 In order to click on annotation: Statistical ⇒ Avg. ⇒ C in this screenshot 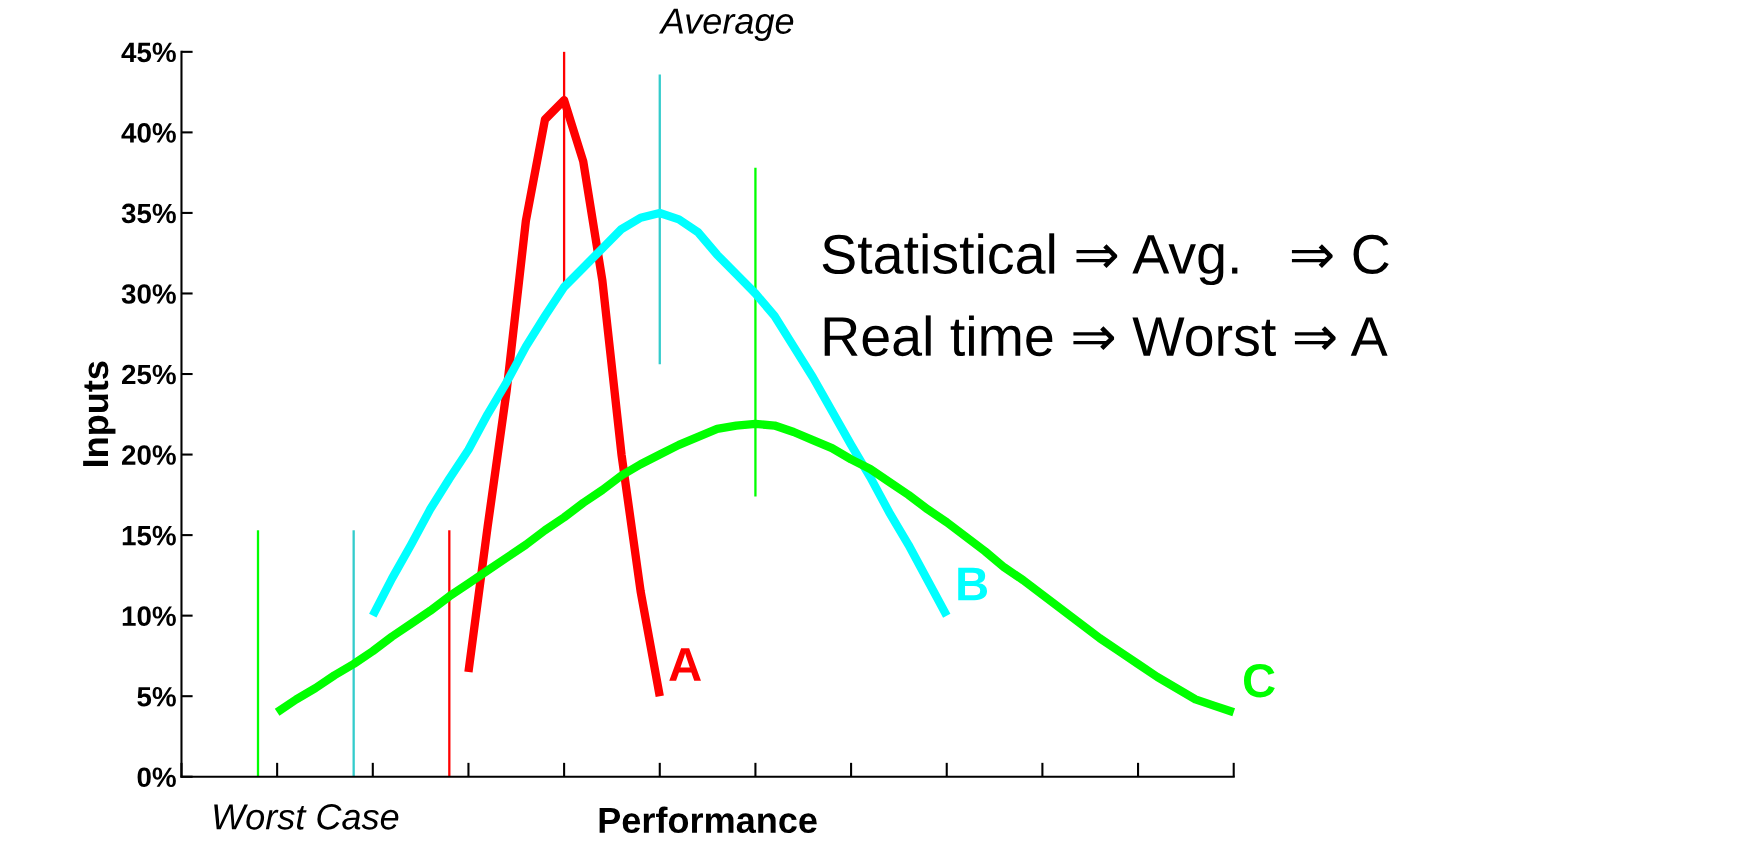, I will do `click(1105, 259)`.